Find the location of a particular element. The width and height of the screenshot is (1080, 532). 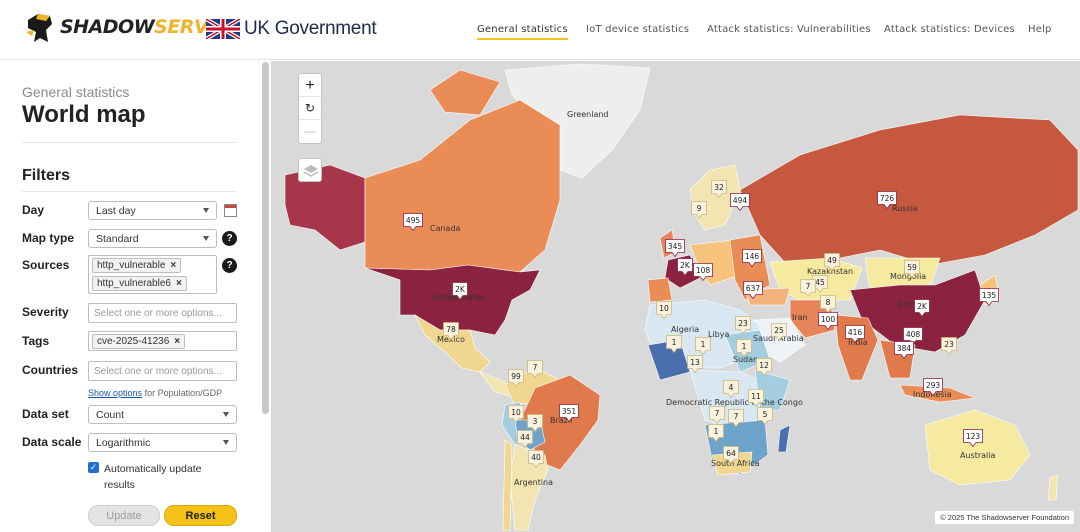

page-title: World map is located at coordinates (84, 114).